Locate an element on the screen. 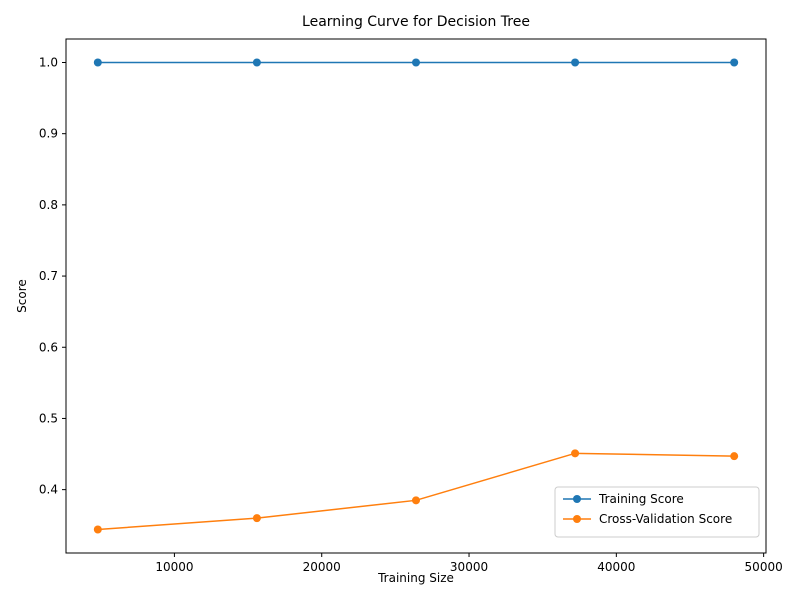 The image size is (800, 600). legend-box is located at coordinates (657, 512).